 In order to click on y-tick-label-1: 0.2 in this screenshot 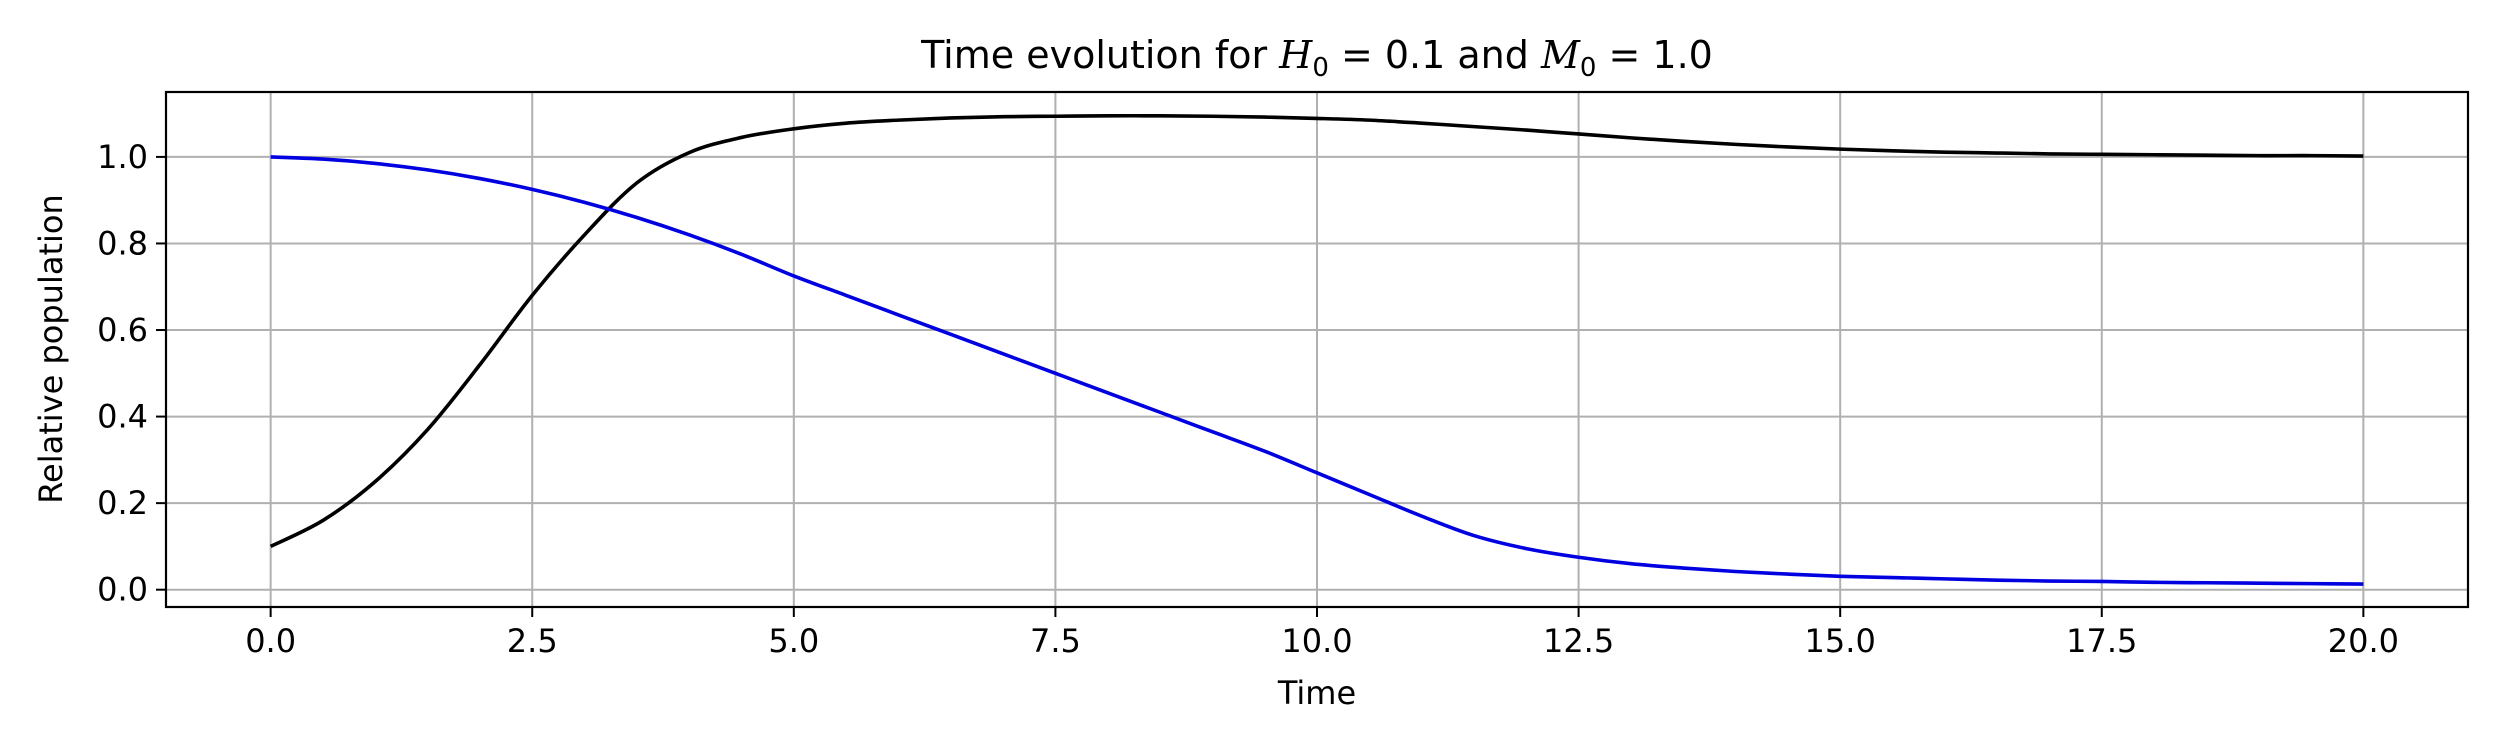, I will do `click(122, 503)`.